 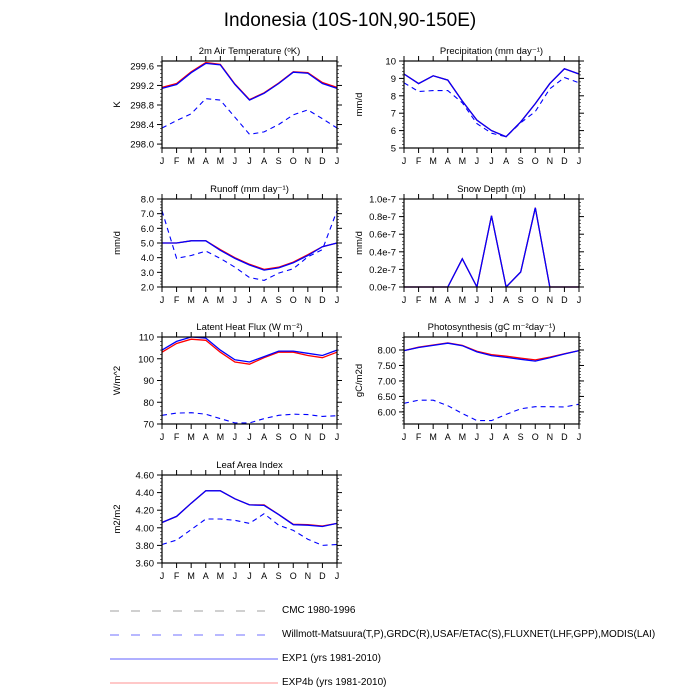 What do you see at coordinates (142, 66) in the screenshot?
I see `y-tick-label: 299.6` at bounding box center [142, 66].